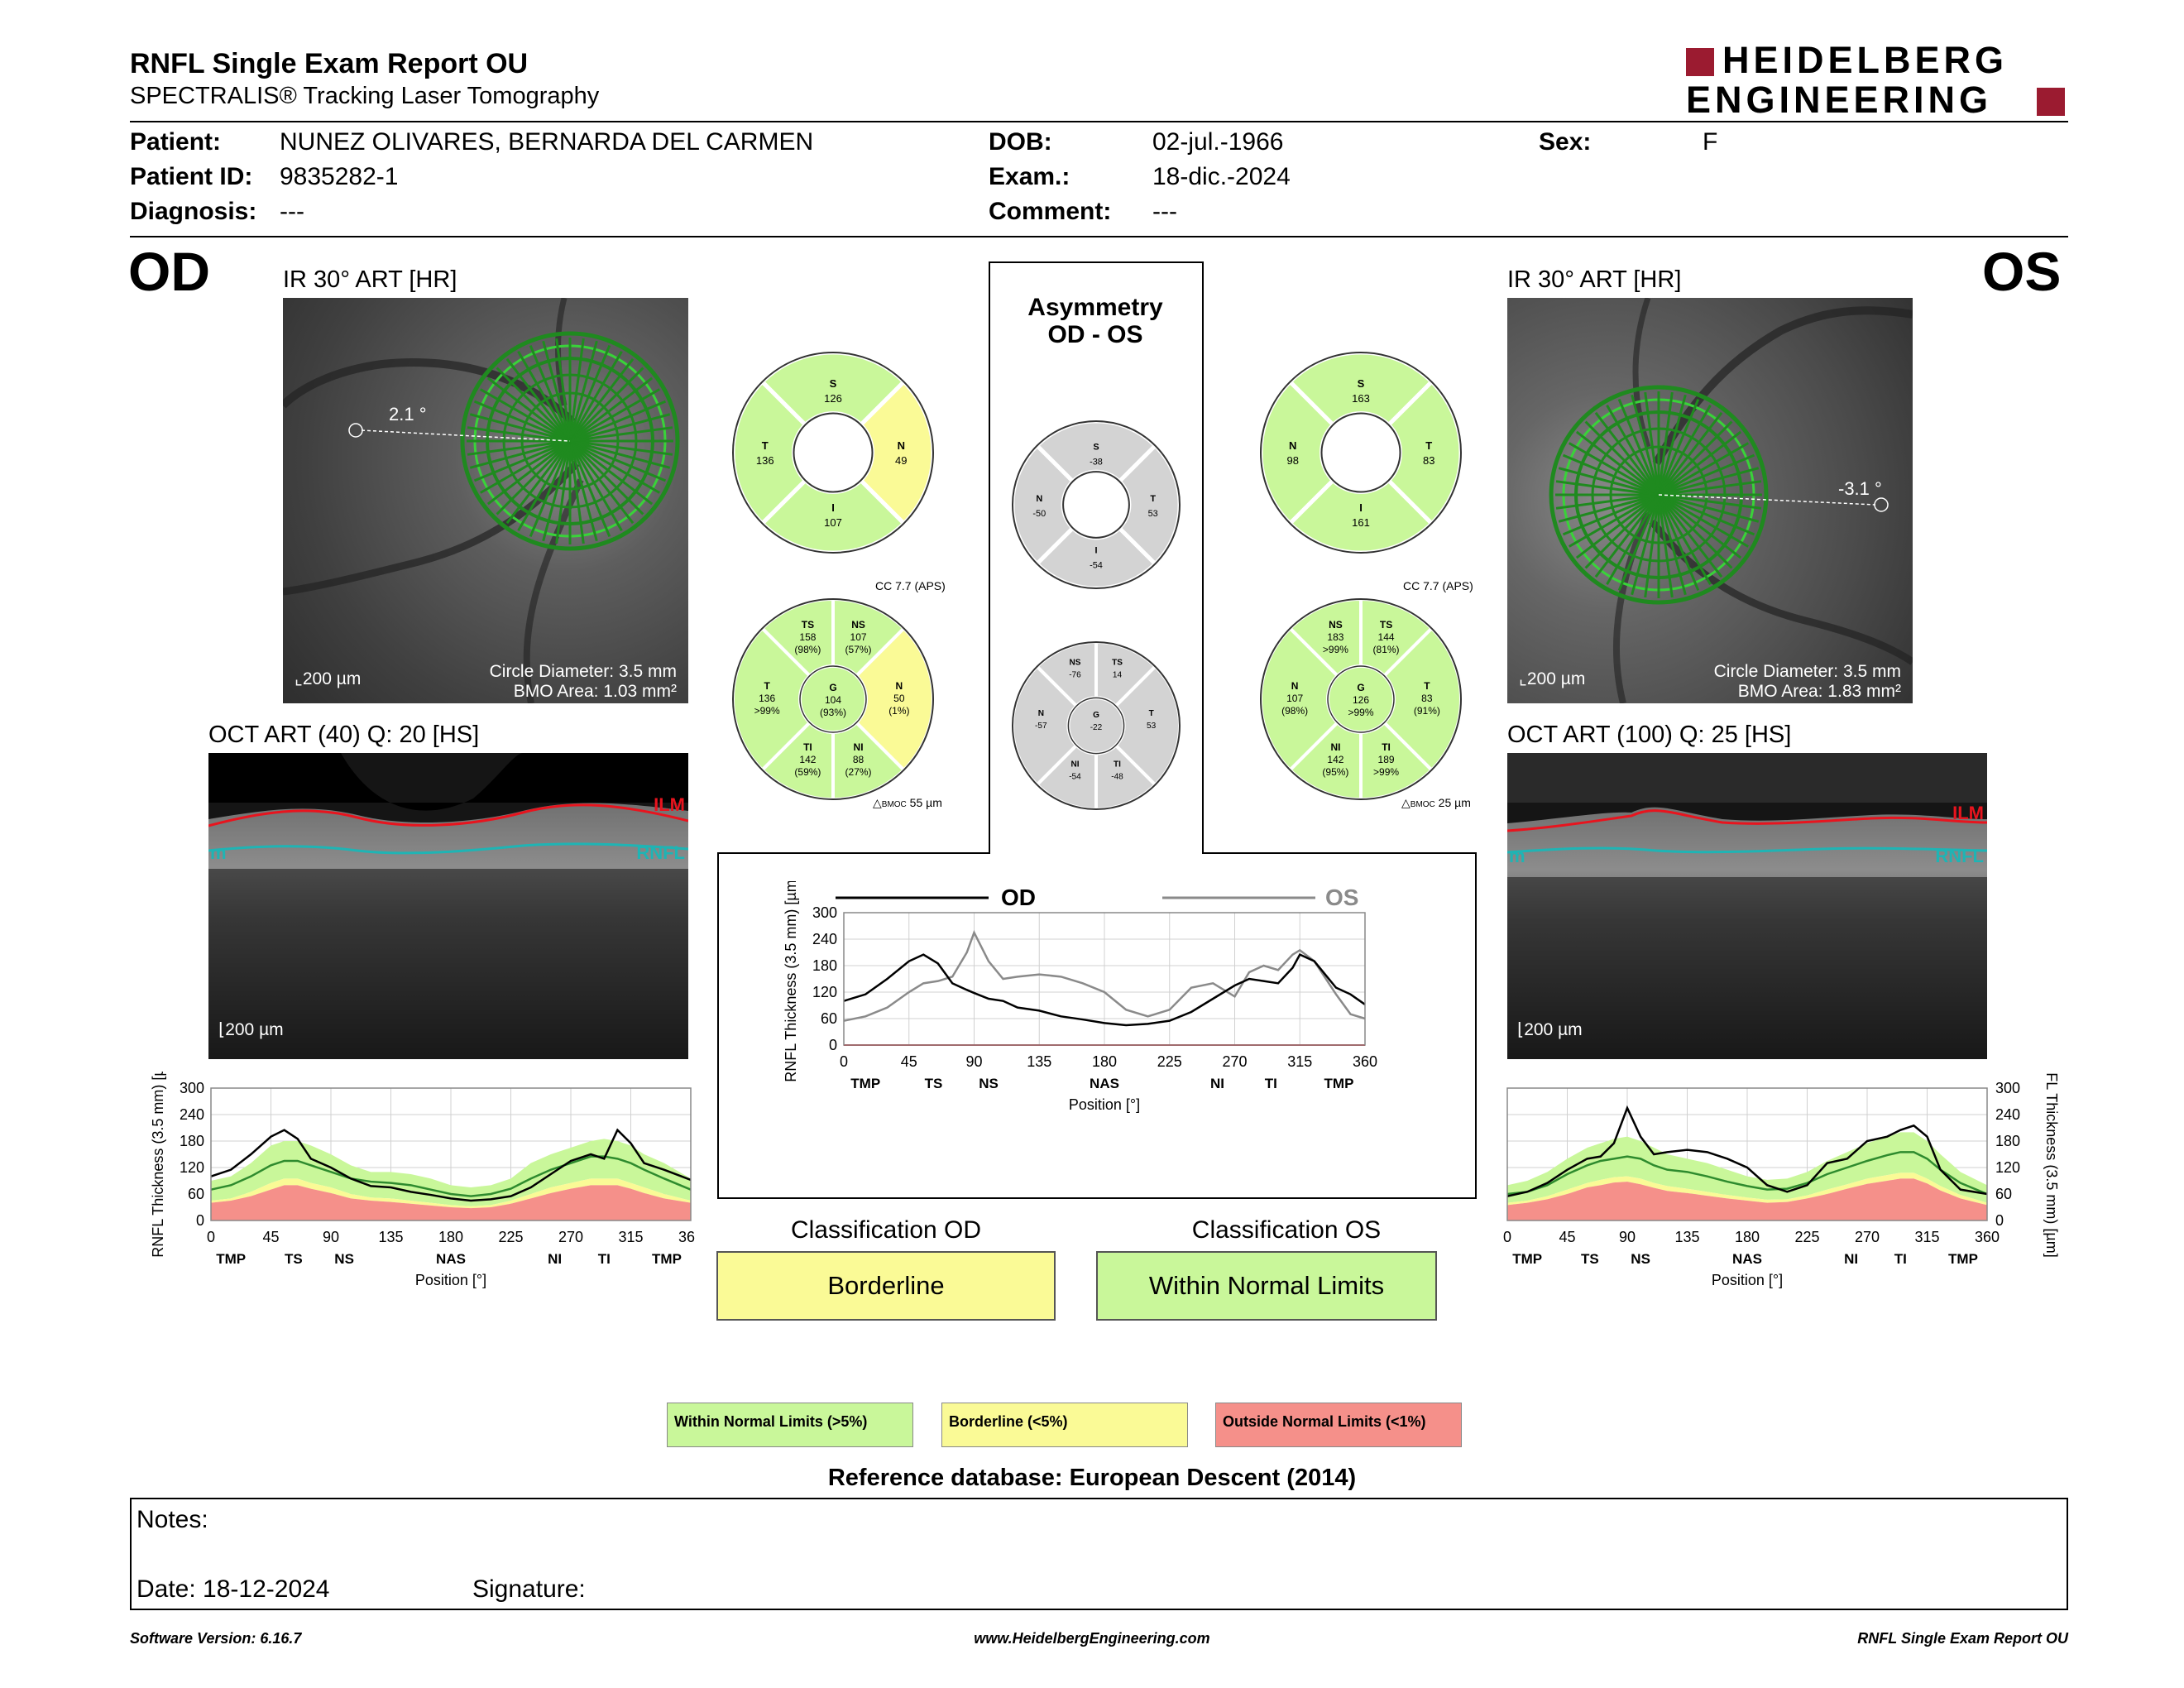 The width and height of the screenshot is (2184, 1688). What do you see at coordinates (196, 1194) in the screenshot?
I see `y-tick-label: 60` at bounding box center [196, 1194].